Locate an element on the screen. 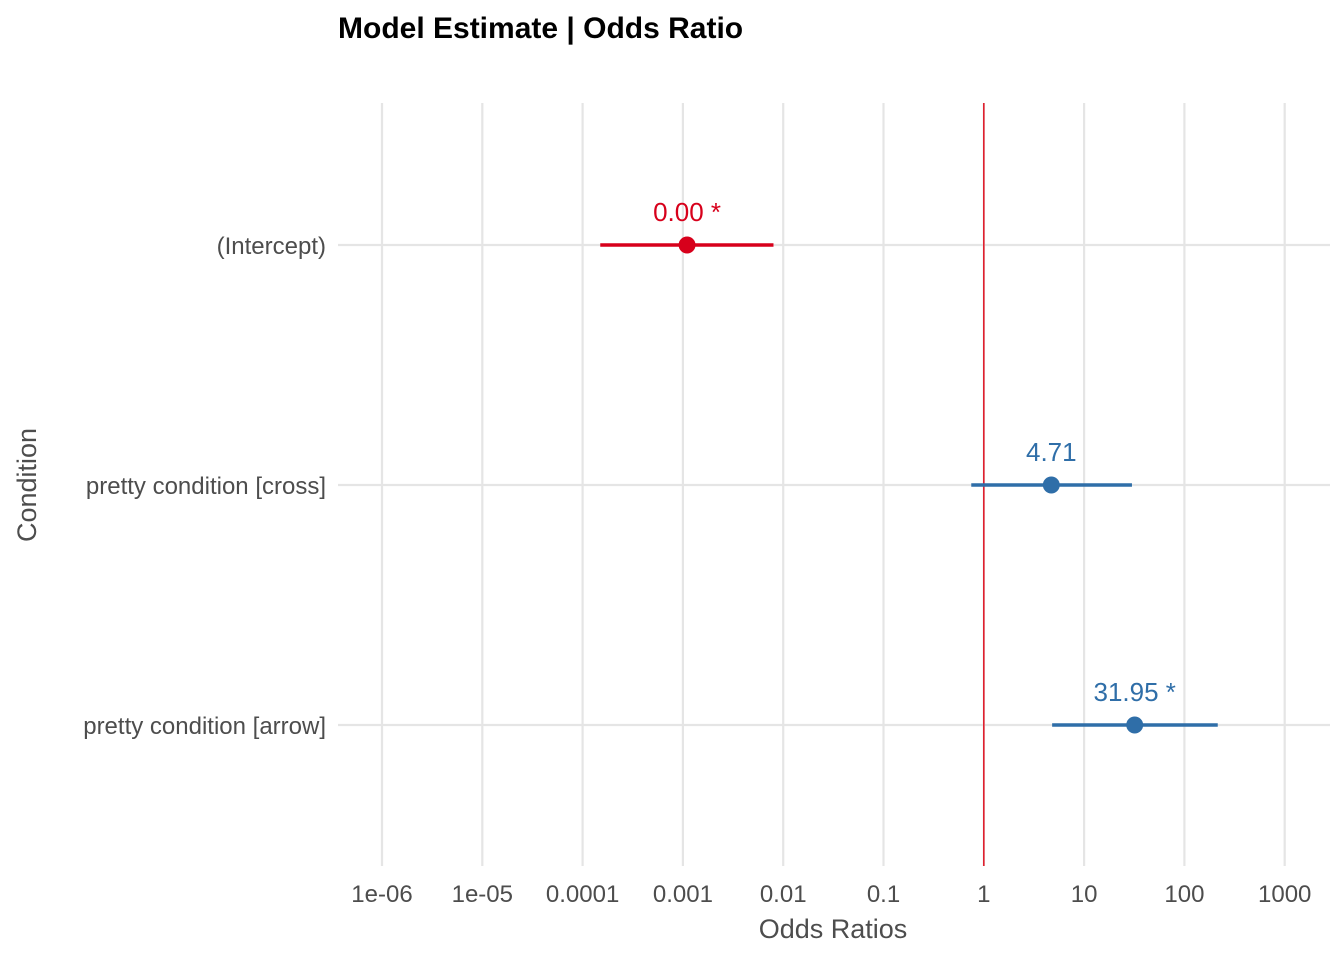  x-tick-label: 1 is located at coordinates (983, 894).